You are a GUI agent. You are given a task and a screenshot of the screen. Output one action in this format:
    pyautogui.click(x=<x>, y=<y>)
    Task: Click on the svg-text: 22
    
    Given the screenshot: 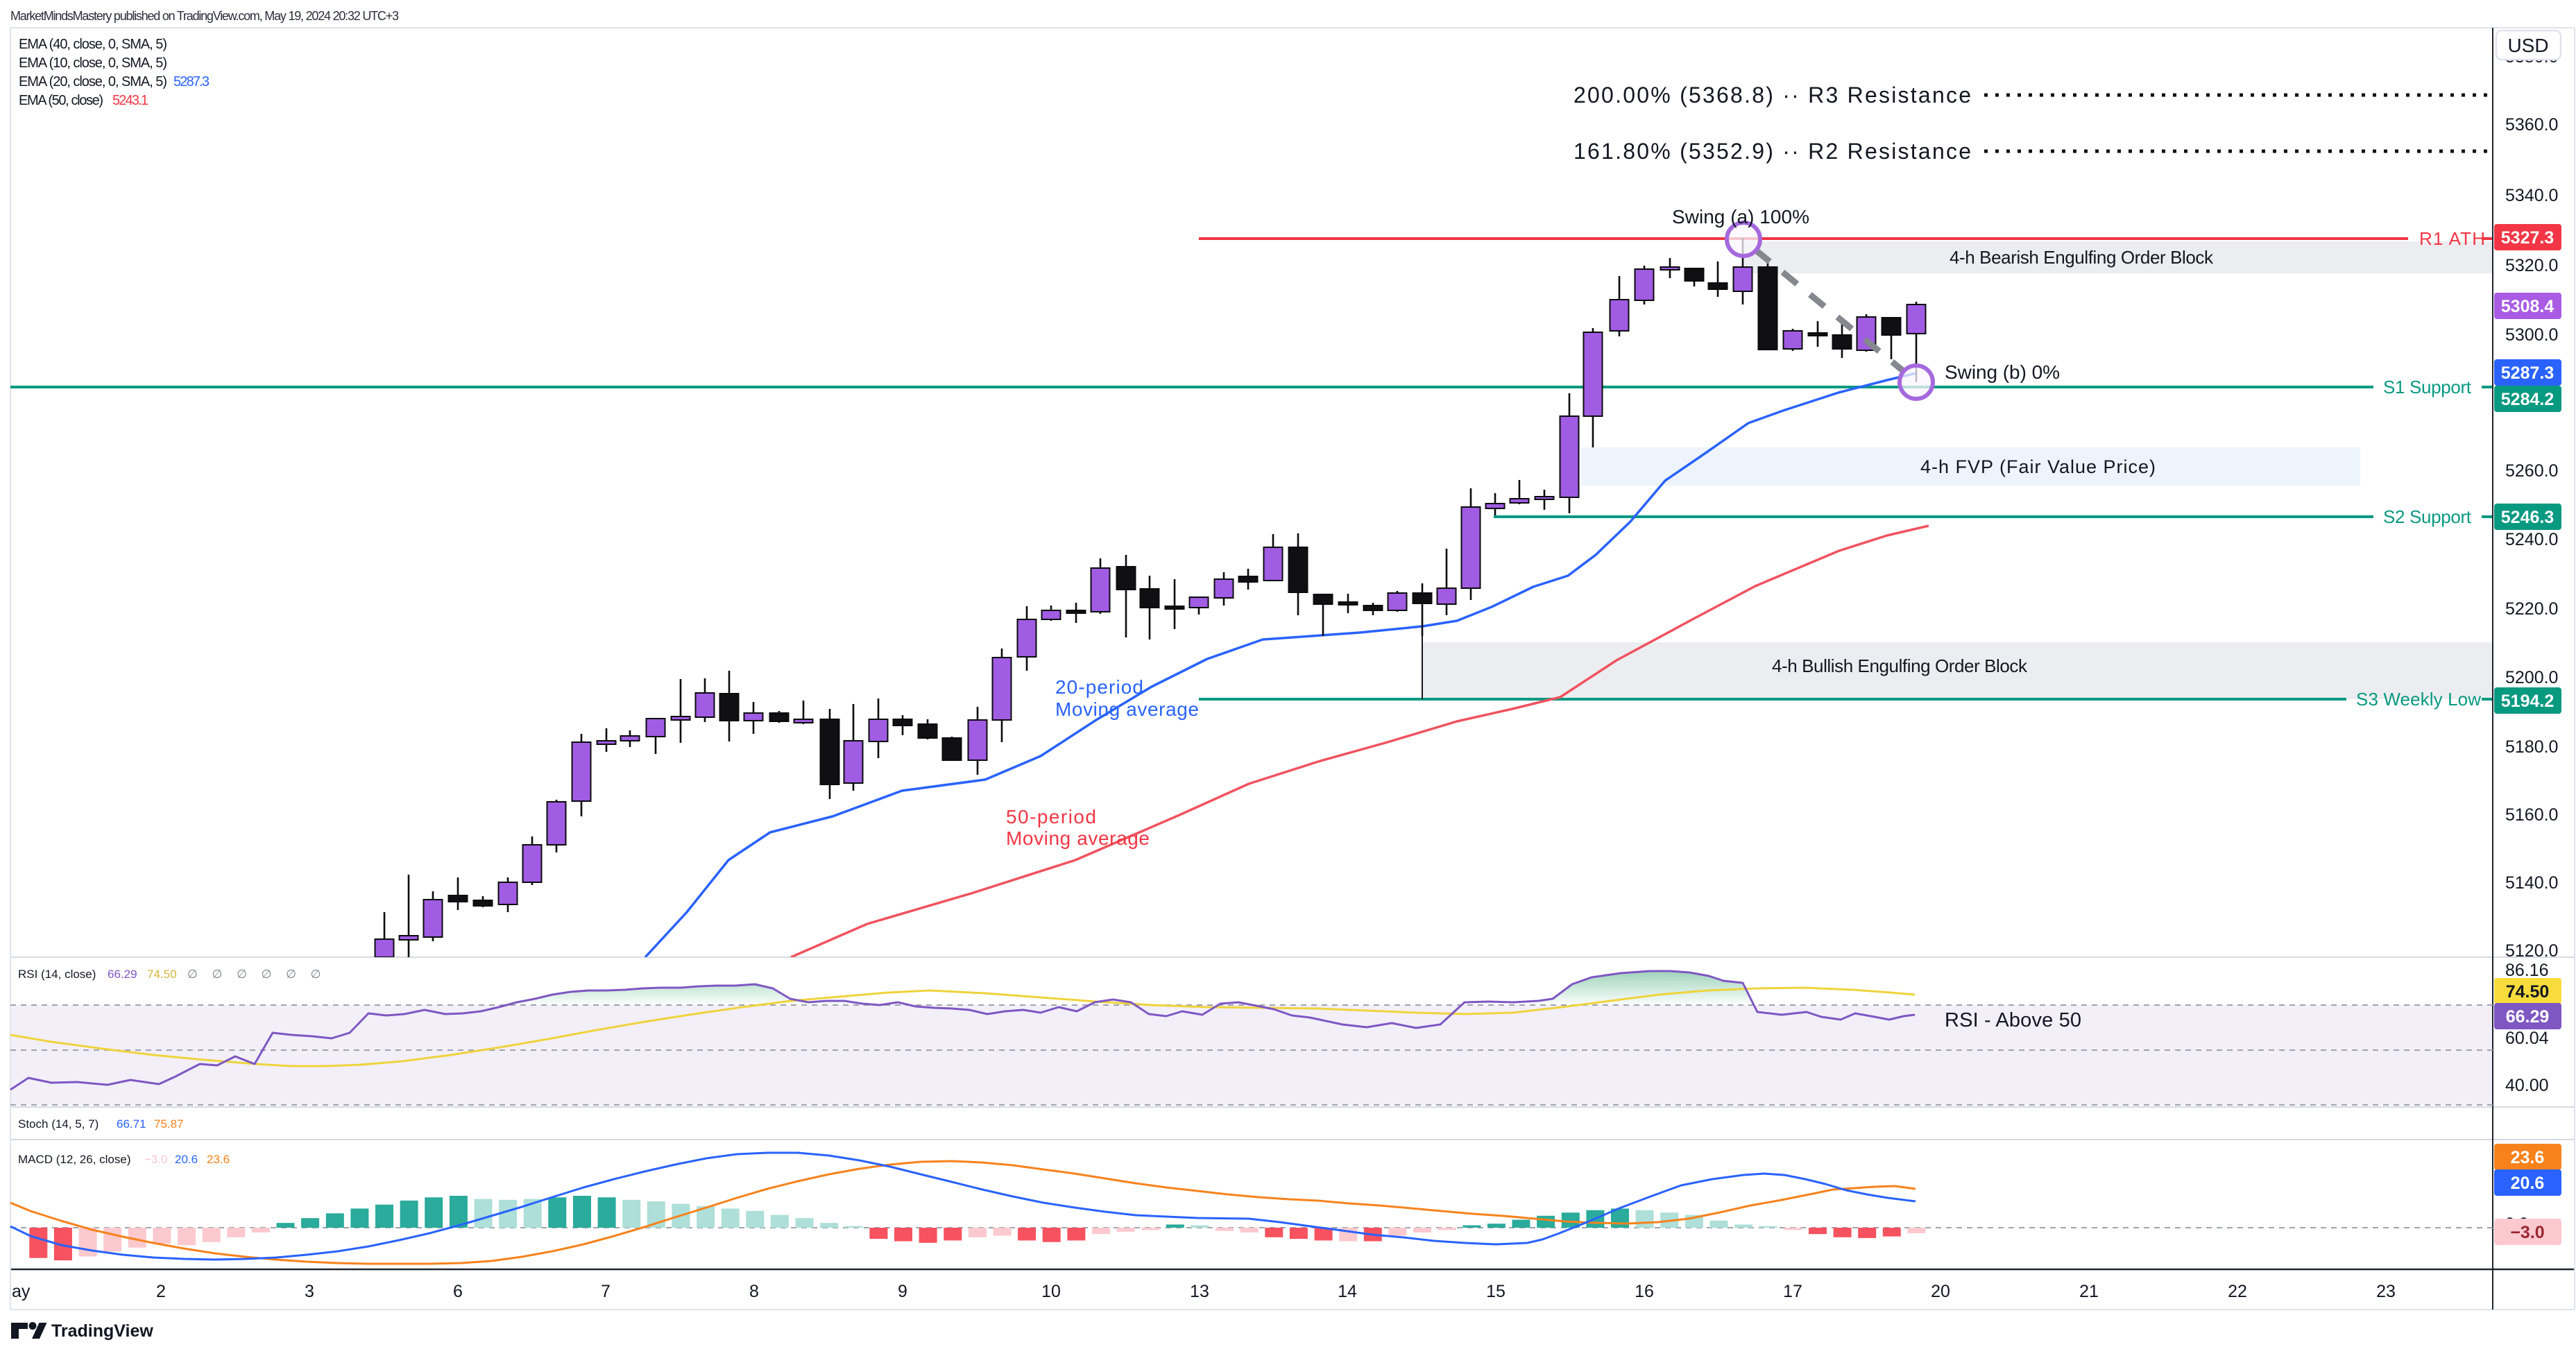 What is the action you would take?
    pyautogui.click(x=2237, y=1292)
    